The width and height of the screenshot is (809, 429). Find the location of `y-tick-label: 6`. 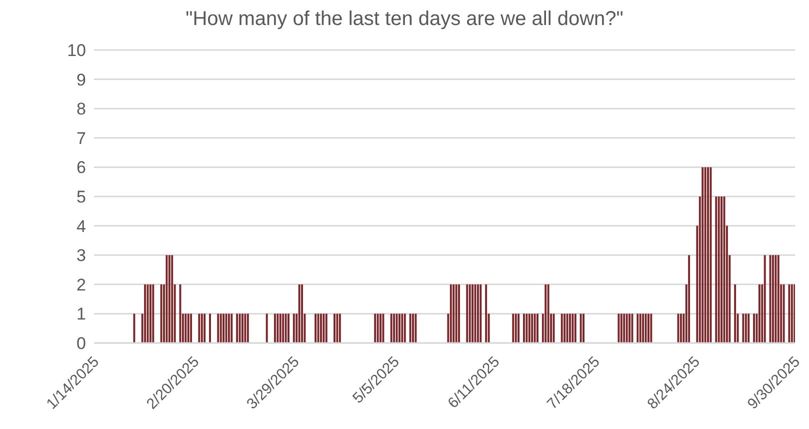

y-tick-label: 6 is located at coordinates (81, 168).